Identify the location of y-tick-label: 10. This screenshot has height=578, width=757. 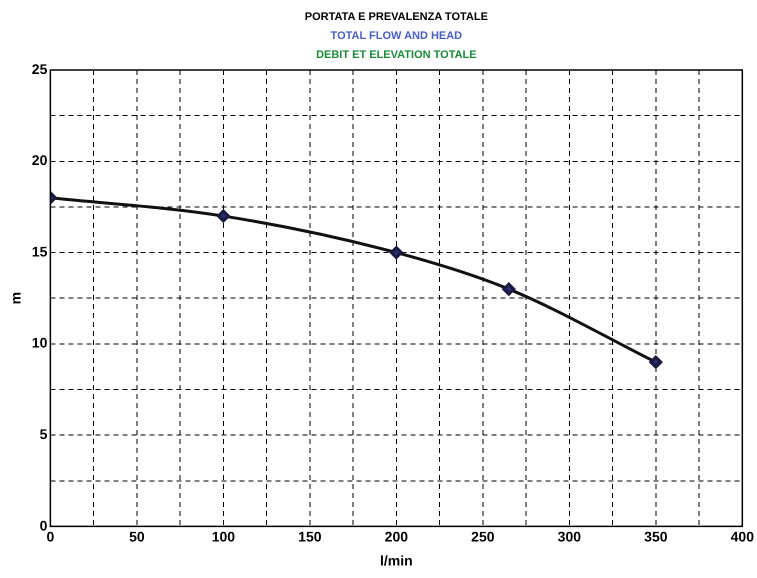
(40, 342).